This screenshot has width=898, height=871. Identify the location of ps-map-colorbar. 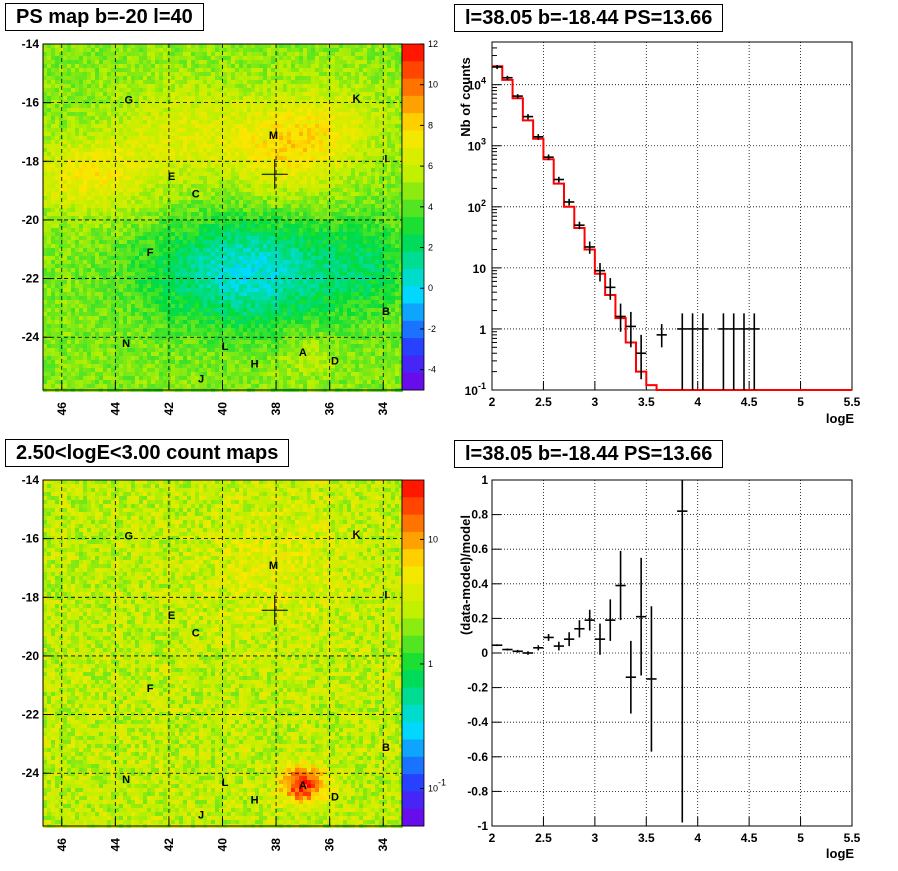
(413, 217).